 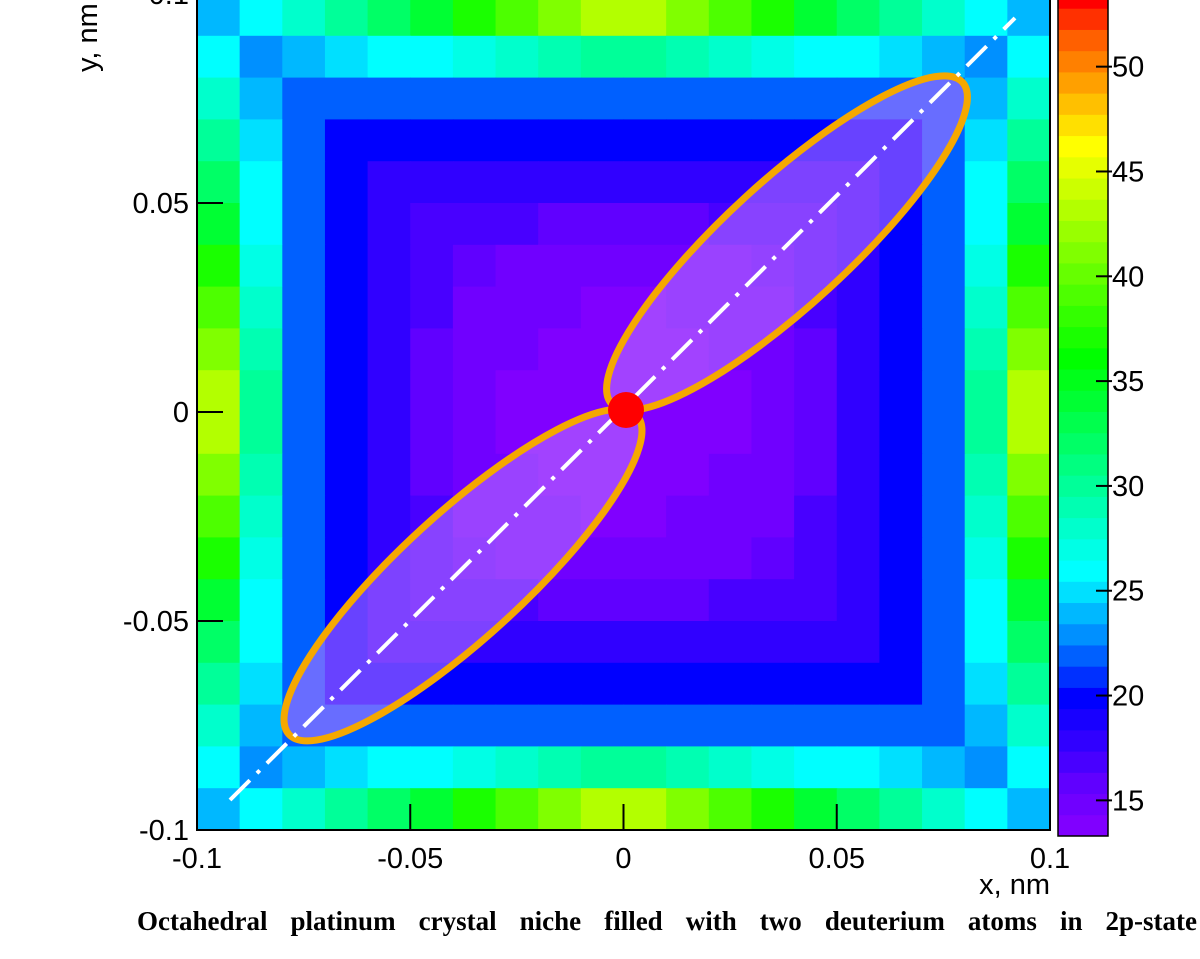 What do you see at coordinates (410, 859) in the screenshot?
I see `x-tick-label: -0.05` at bounding box center [410, 859].